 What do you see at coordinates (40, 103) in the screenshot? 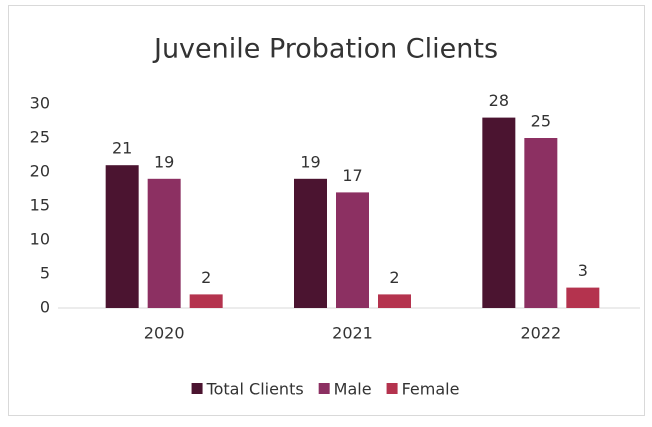
I see `y-tick-label: 30` at bounding box center [40, 103].